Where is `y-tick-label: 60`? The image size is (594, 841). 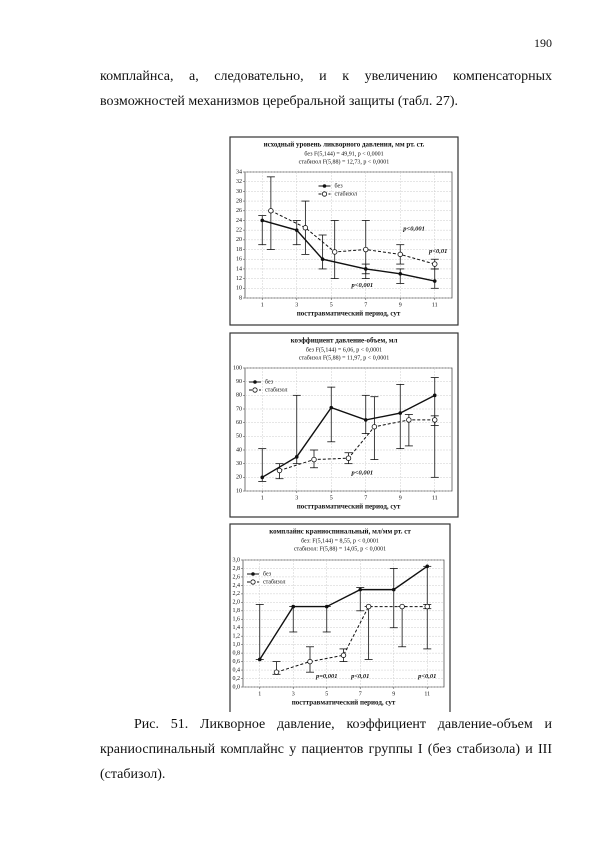
y-tick-label: 60 is located at coordinates (239, 423).